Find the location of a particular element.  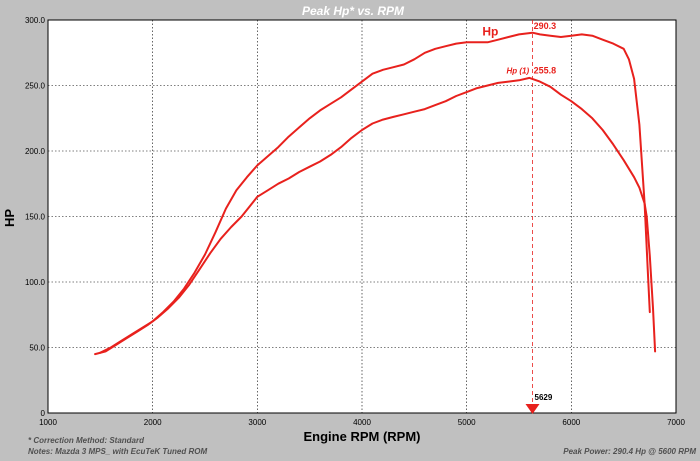

x-tick-label: 4000 is located at coordinates (362, 422).